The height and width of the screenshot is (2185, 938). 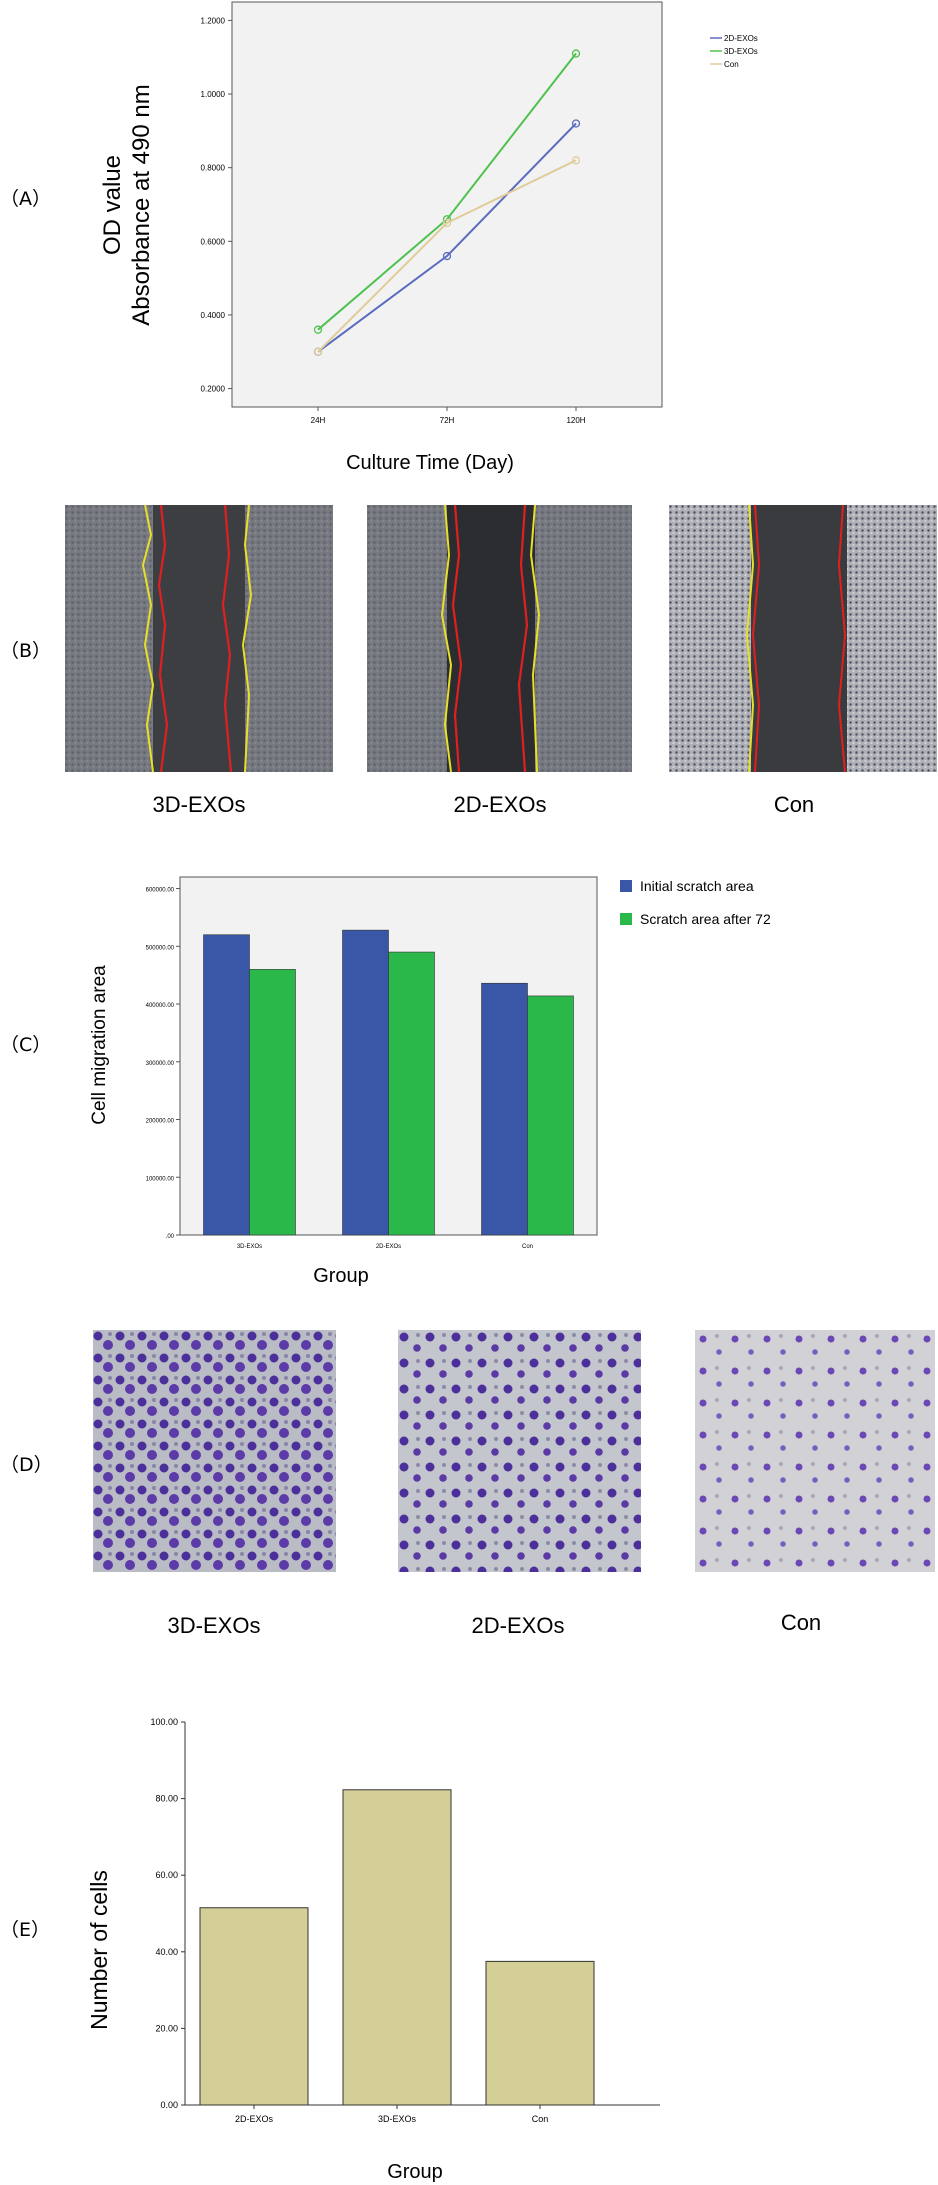 I want to click on line-legend-label: 3D-EXOs, so click(x=741, y=51).